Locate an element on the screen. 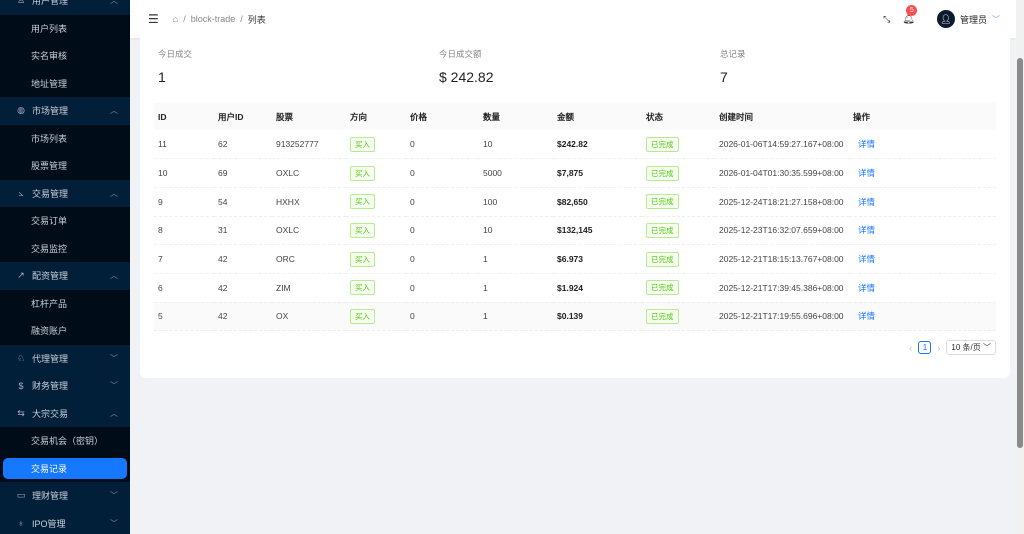 Image resolution: width=1024 pixels, height=534 pixels. trend-icon: ↗ is located at coordinates (21, 275).